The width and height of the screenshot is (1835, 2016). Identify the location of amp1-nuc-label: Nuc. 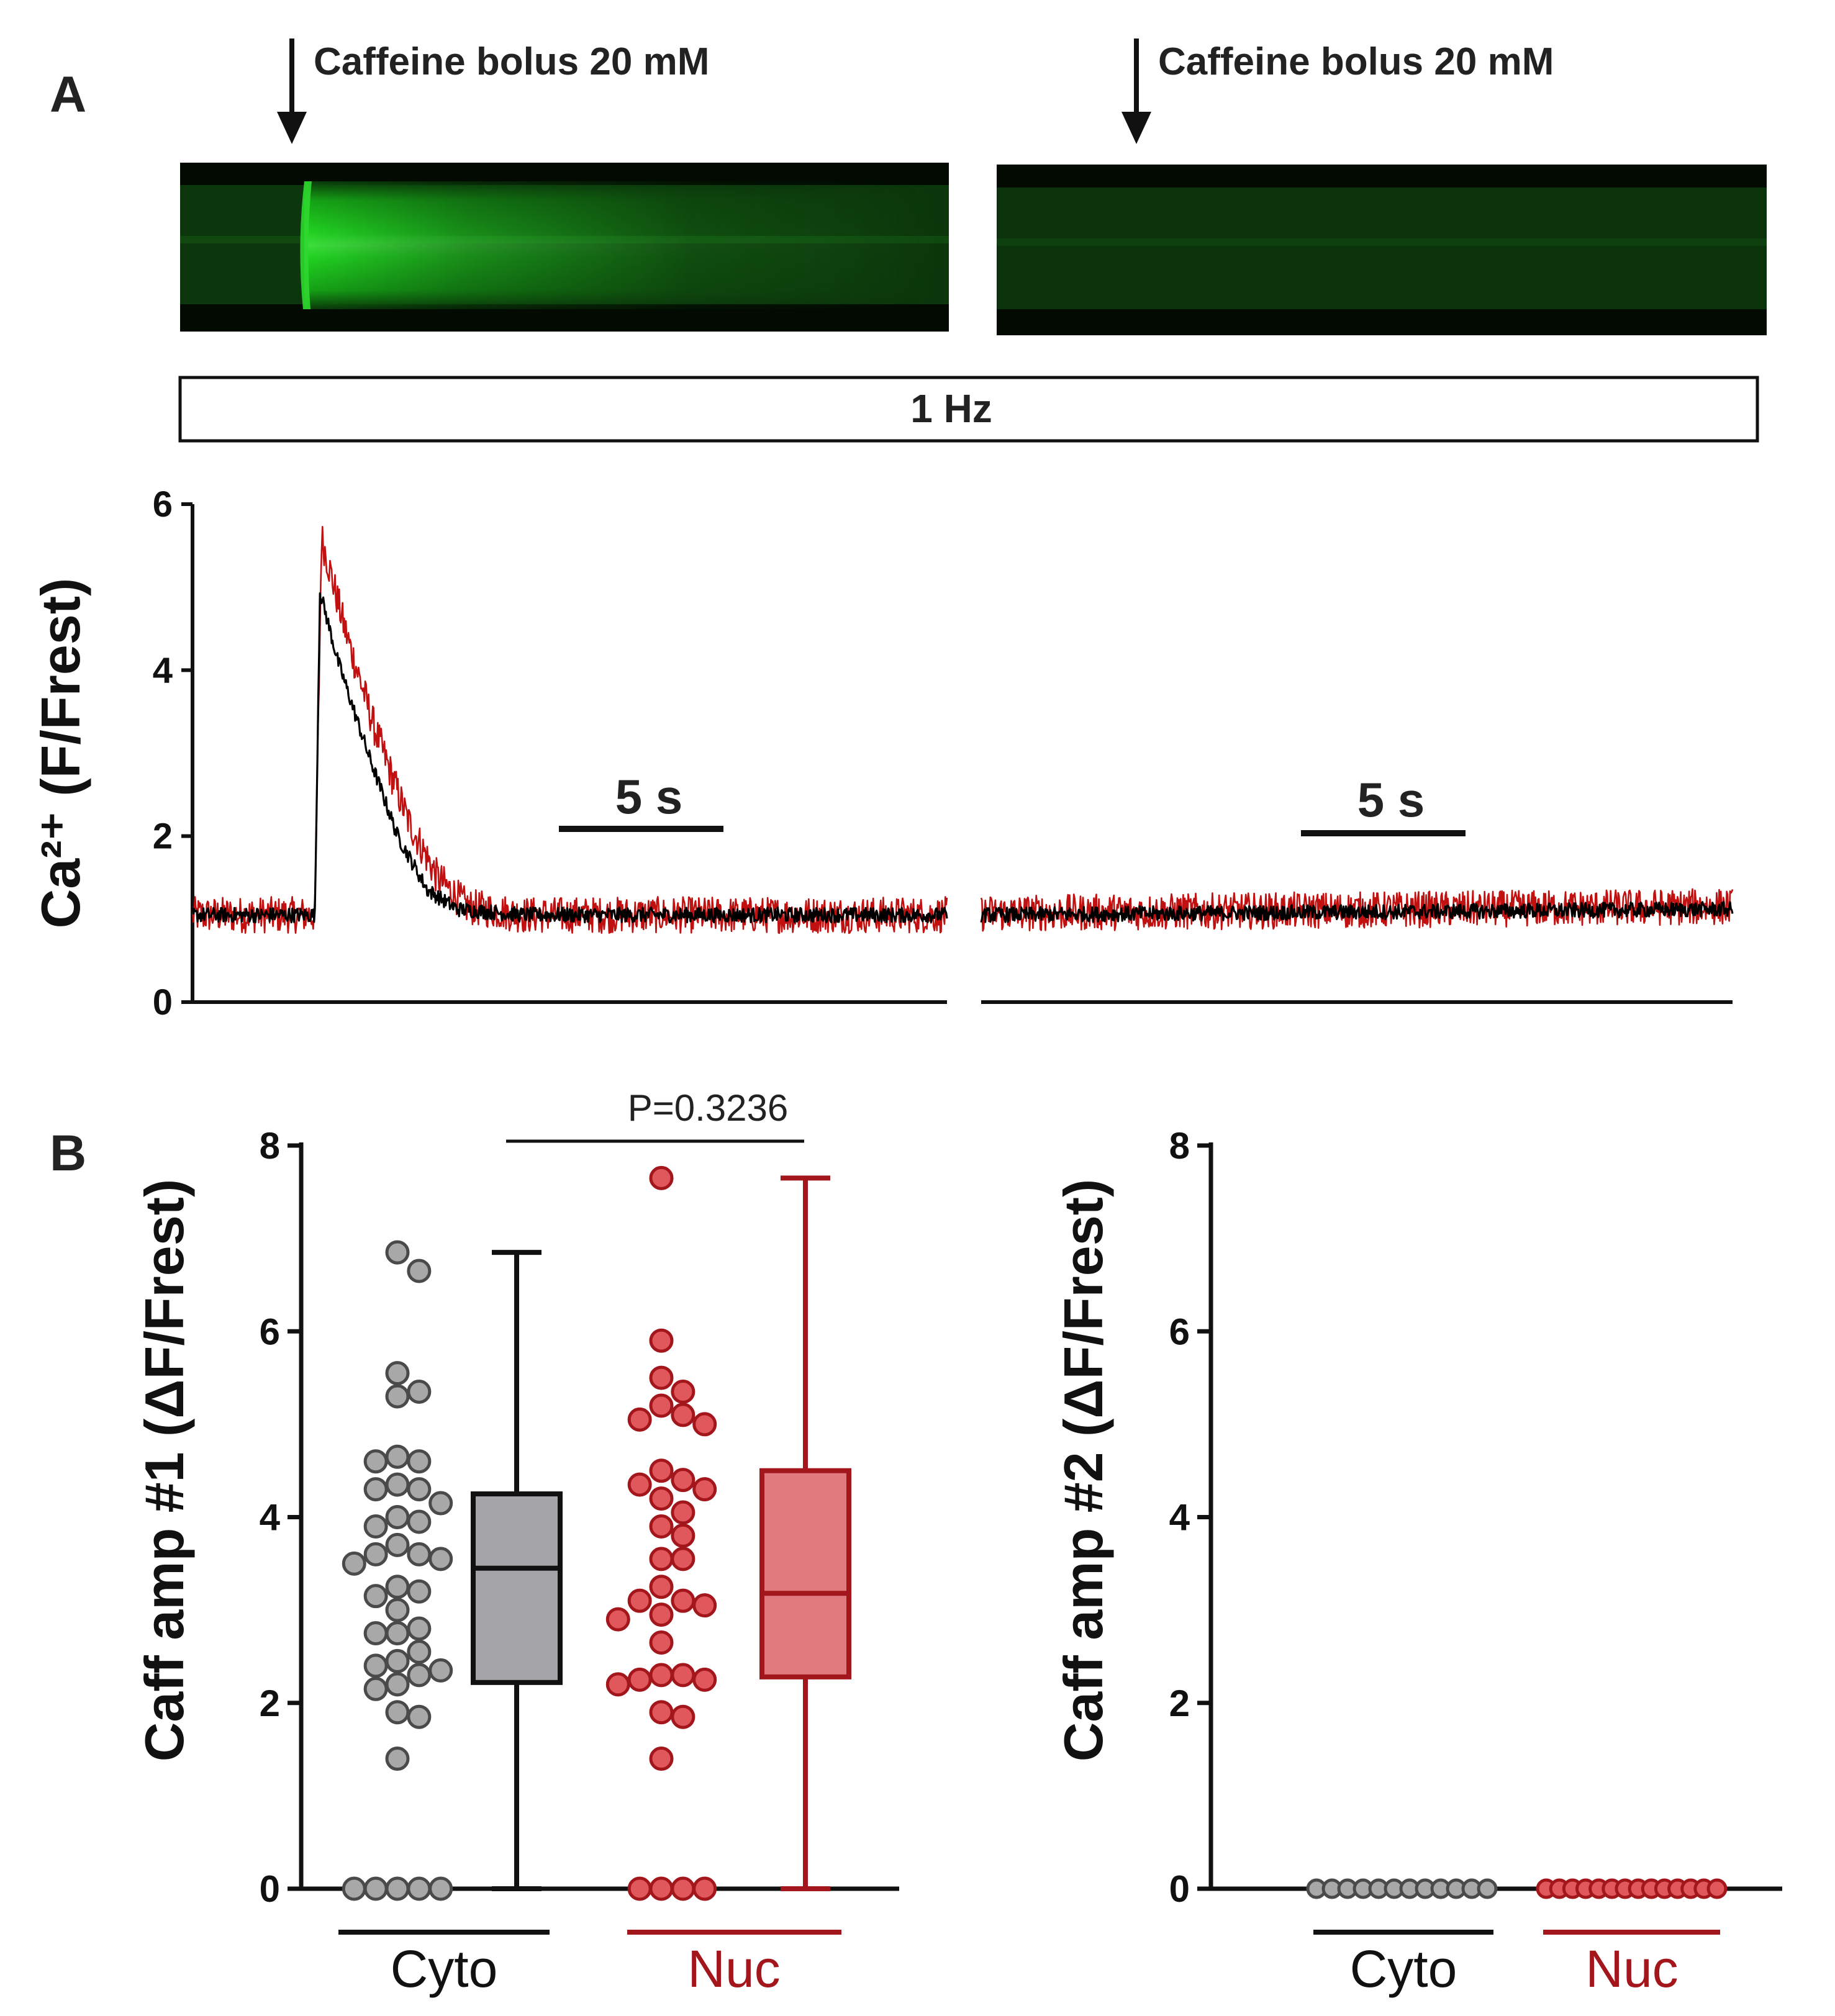
(734, 1969).